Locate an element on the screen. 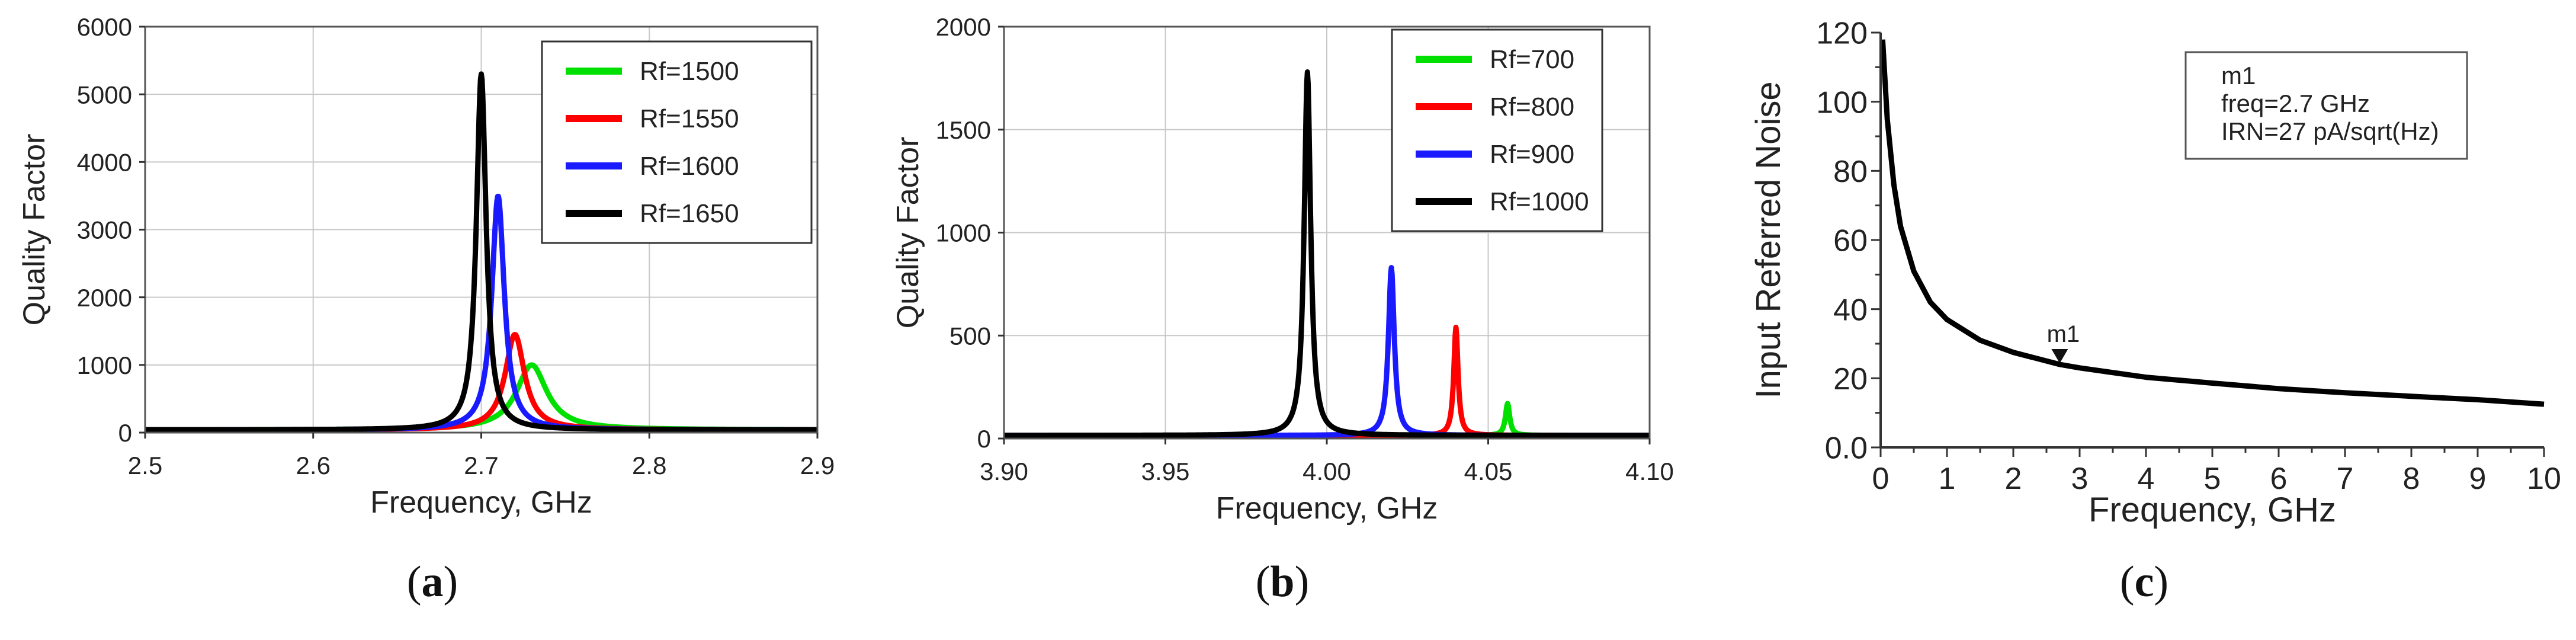  x-tick-label: 9 is located at coordinates (2478, 479).